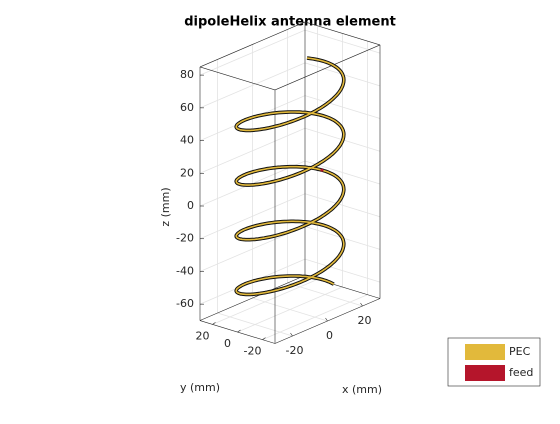 The width and height of the screenshot is (560, 424). I want to click on chart-title: dipoleHelix antenna element, so click(290, 22).